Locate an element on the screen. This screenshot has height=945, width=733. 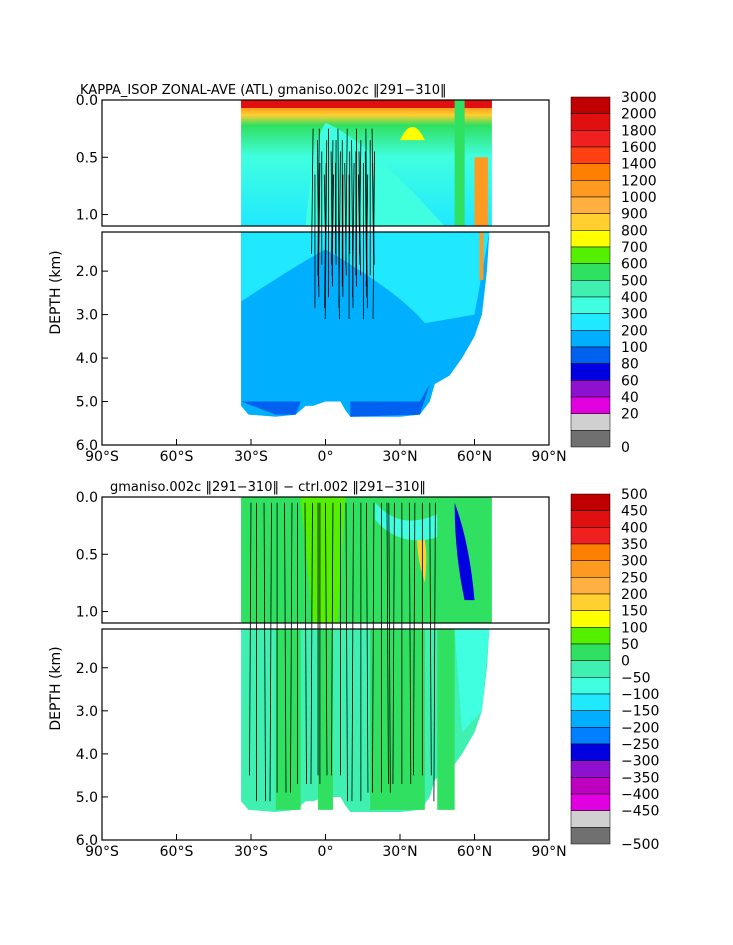
colorbar-label: 3000 is located at coordinates (639, 98).